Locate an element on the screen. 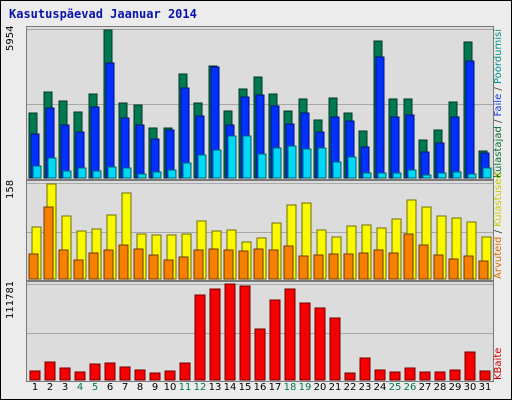 Image resolution: width=512 pixels, height=400 pixels. day-label-6: 6 is located at coordinates (110, 387).